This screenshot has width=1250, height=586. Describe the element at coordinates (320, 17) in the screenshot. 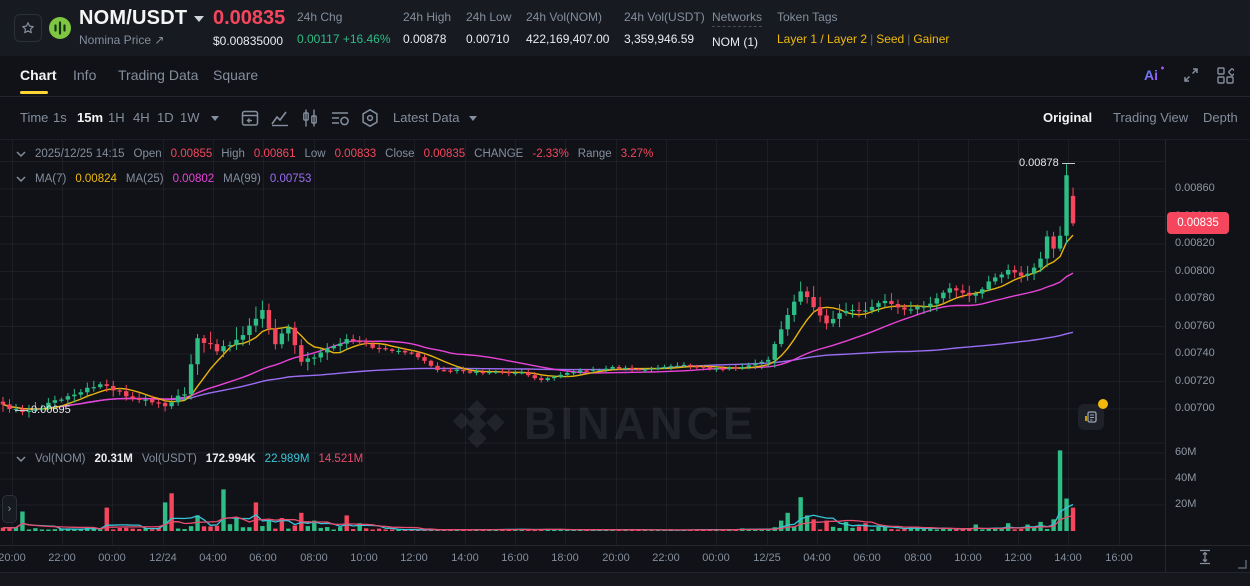

I see `stat-label: 24h Chg` at that location.